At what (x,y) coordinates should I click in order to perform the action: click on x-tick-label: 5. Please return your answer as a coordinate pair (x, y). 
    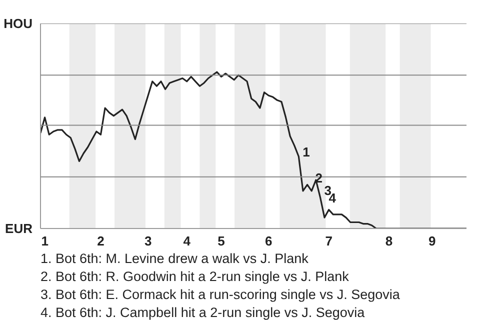
    Looking at the image, I should click on (221, 241).